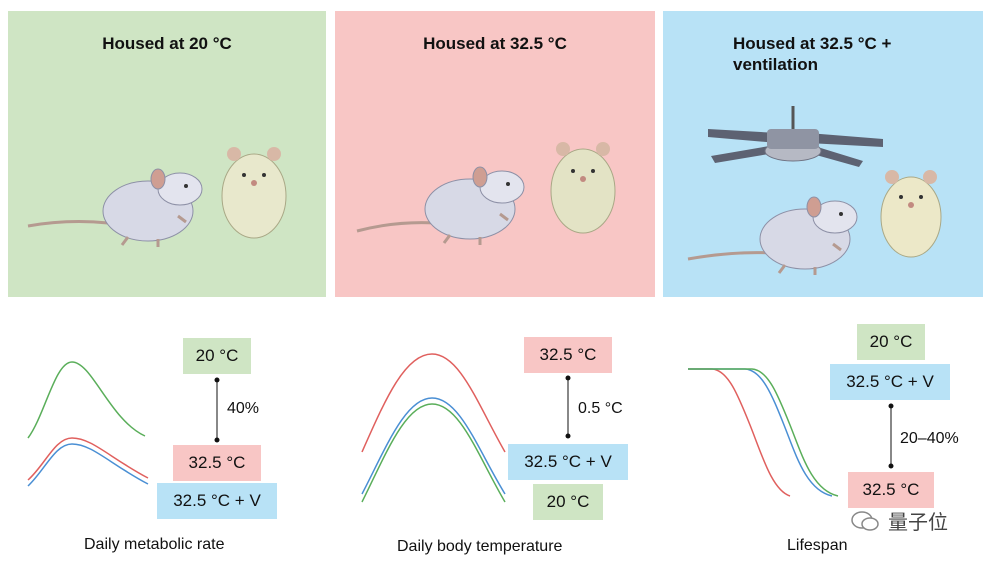 Image resolution: width=994 pixels, height=564 pixels. I want to click on caption-metabolic: Daily metabolic rate, so click(154, 544).